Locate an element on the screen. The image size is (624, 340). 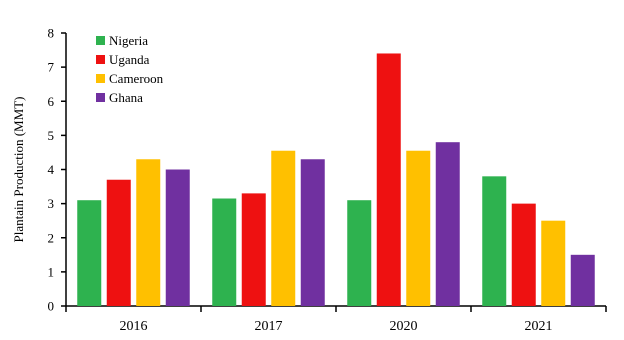
x-tick-label: 2017 is located at coordinates (269, 326).